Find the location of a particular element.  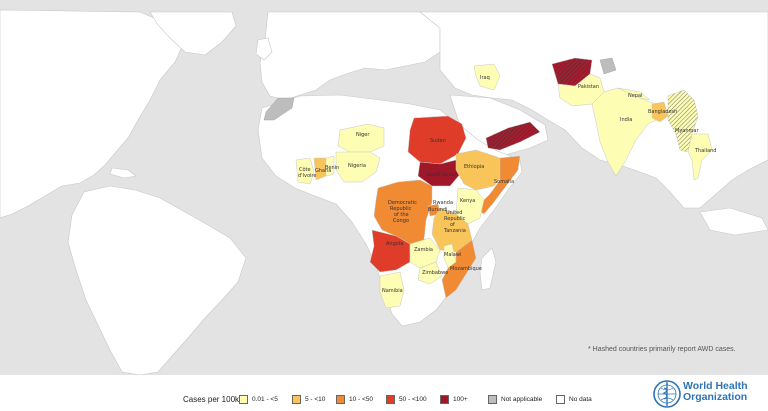

label-cote-divoire-2: d'Ivoire is located at coordinates (307, 176).